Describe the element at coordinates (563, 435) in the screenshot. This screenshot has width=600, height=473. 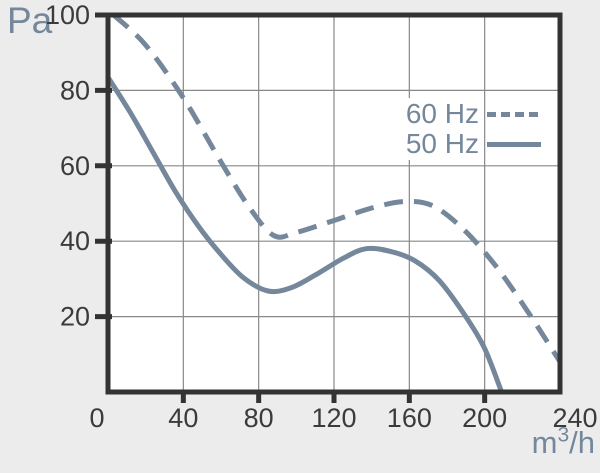
I see `x-unit-superscript: 3` at that location.